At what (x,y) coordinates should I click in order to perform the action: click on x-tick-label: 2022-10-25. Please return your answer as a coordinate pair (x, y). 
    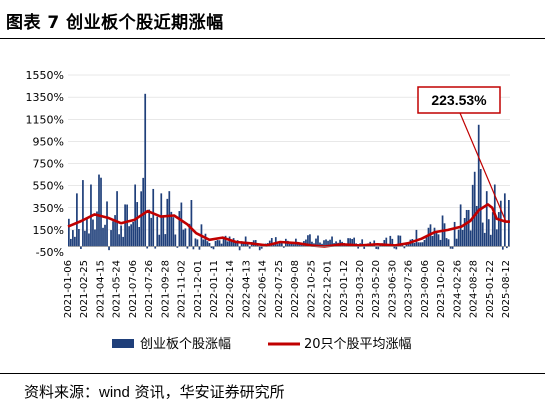
    Looking at the image, I should click on (311, 289).